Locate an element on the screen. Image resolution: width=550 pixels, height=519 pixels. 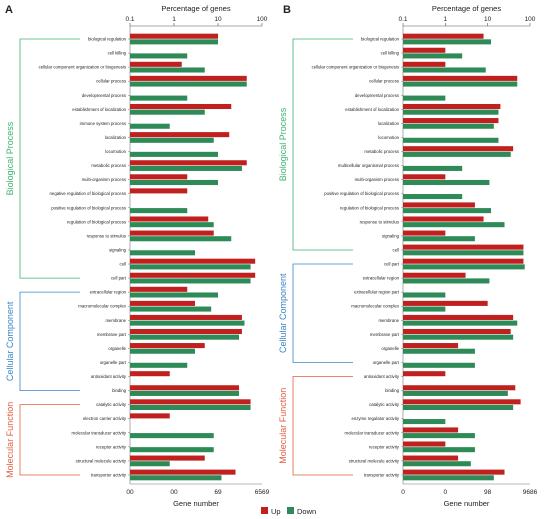
legend-down-label: Down is located at coordinates (306, 511).